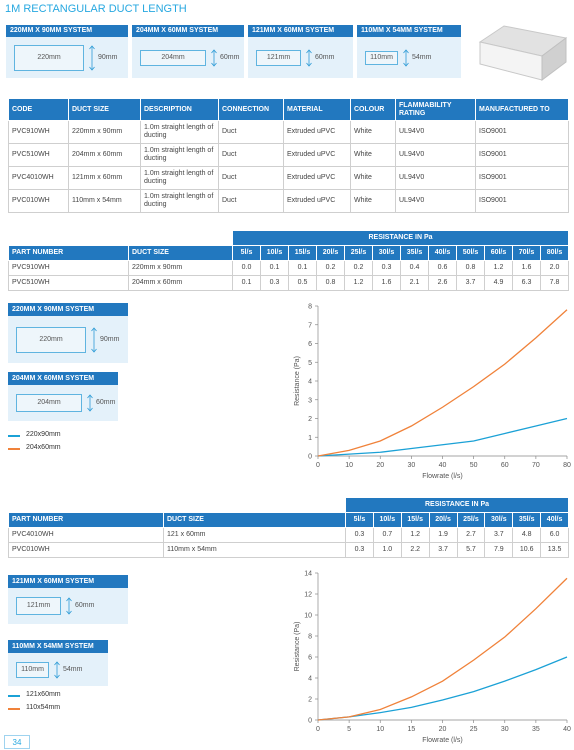 The width and height of the screenshot is (574, 750). I want to click on duct-section: 220mm, so click(51, 339).